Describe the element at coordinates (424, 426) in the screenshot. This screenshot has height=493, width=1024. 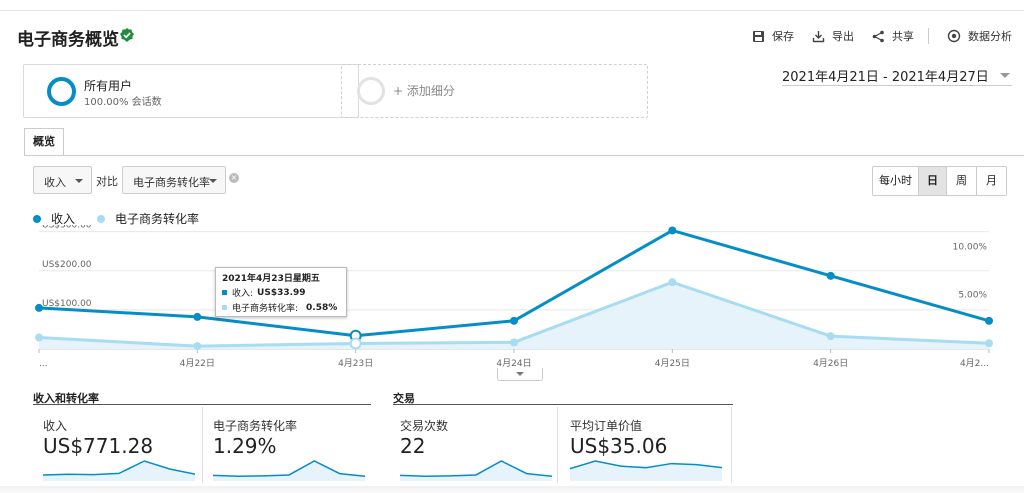
I see `metric-label: 交易次数` at that location.